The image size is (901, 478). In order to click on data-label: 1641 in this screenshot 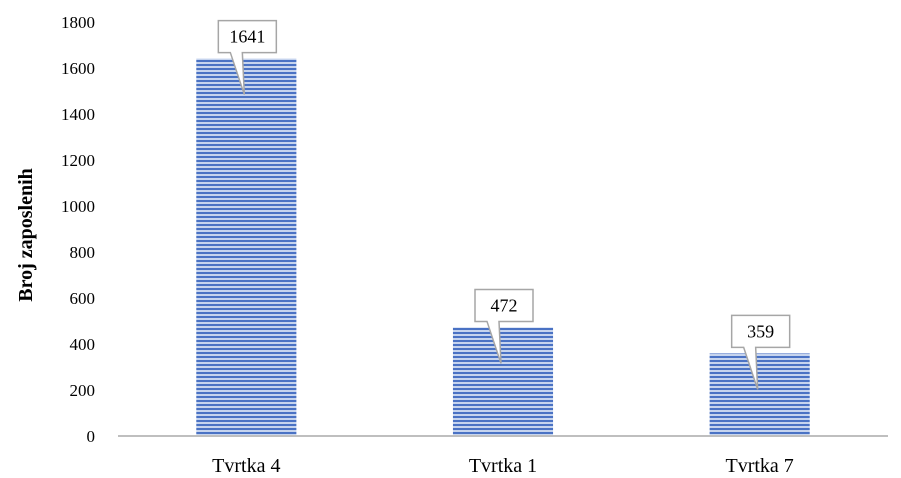, I will do `click(247, 37)`.